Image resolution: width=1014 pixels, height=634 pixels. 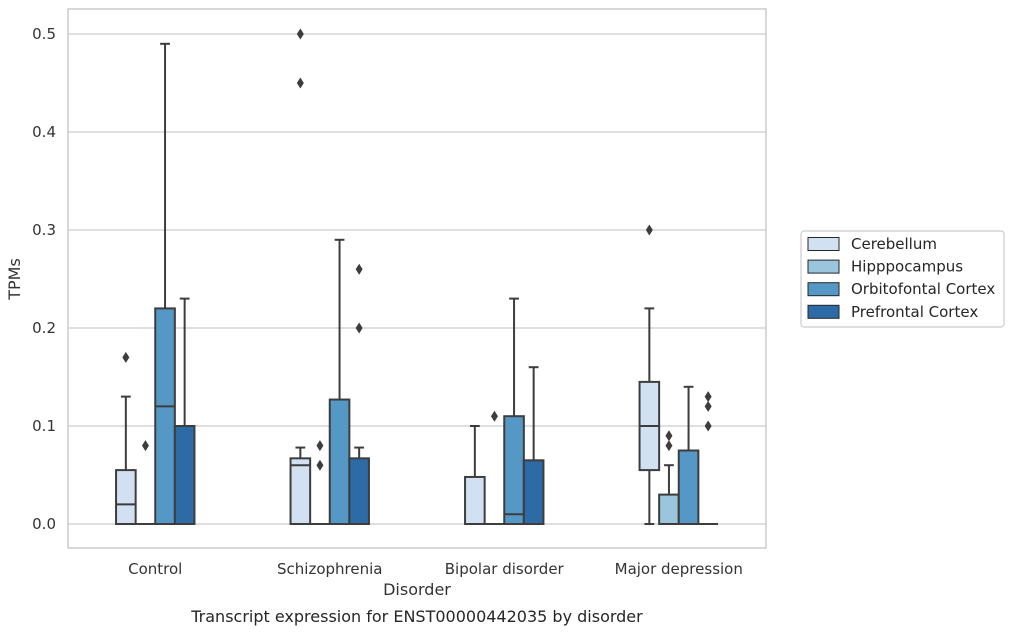 I want to click on y-tick-label: 0.1, so click(x=44, y=426).